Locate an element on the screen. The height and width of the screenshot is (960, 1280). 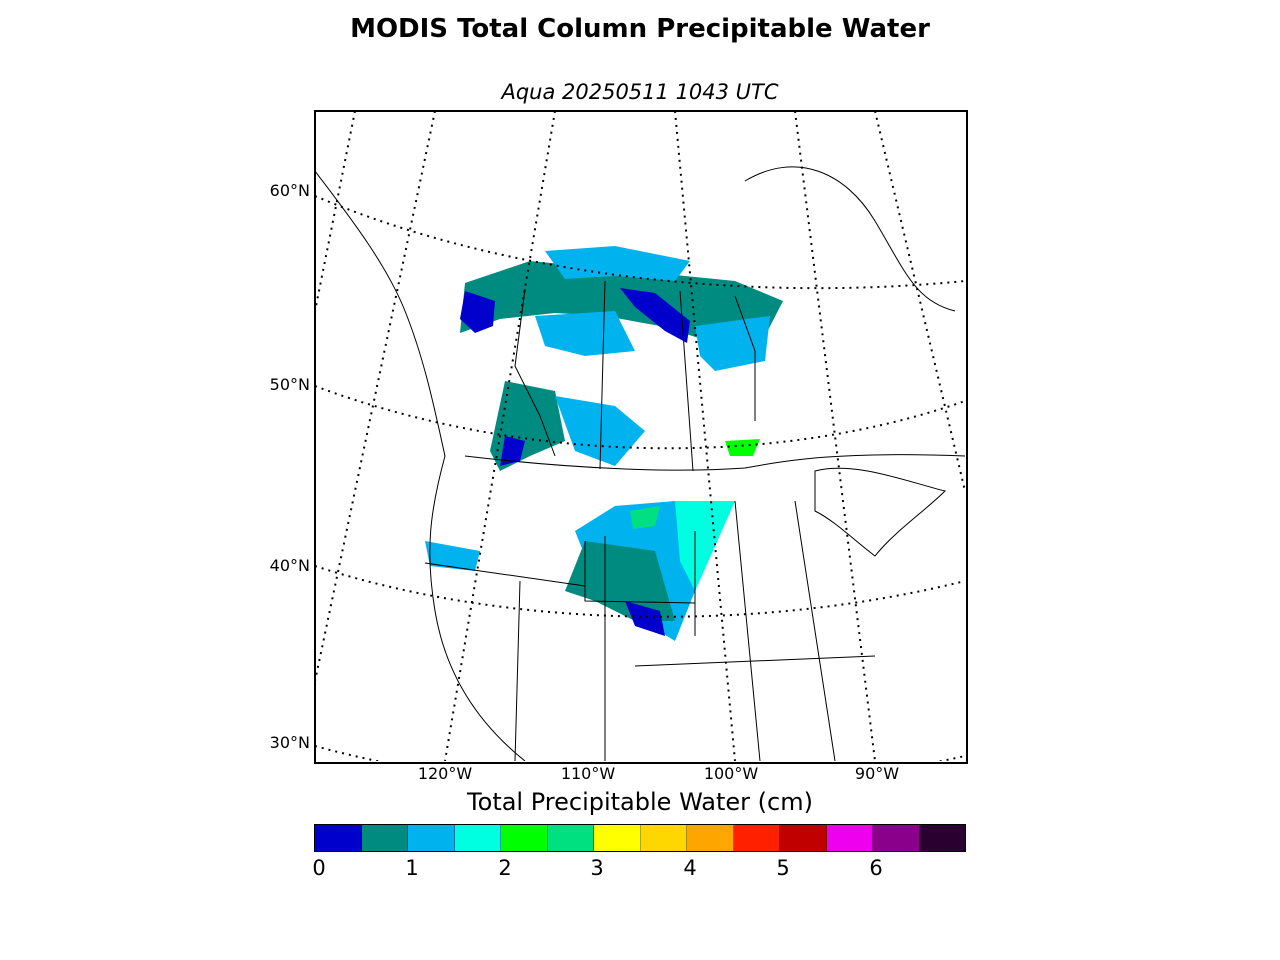
colorbar is located at coordinates (640, 838).